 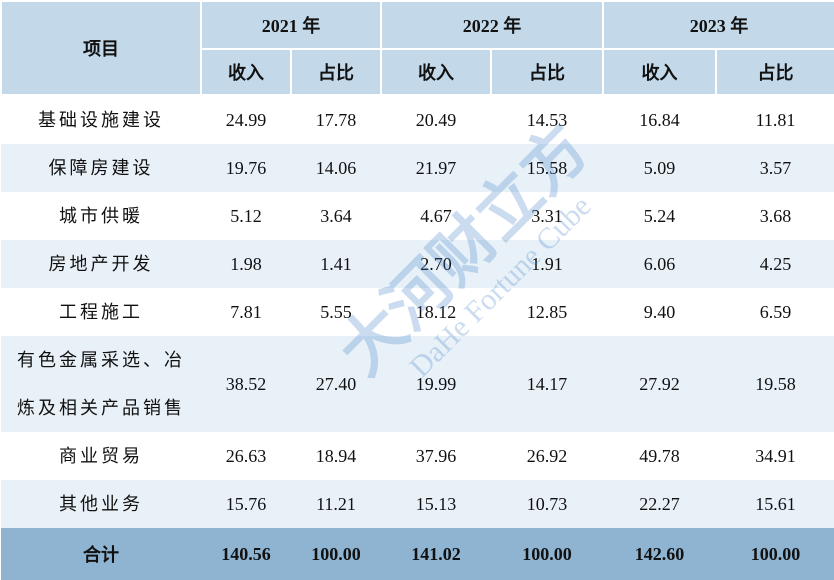 What do you see at coordinates (246, 504) in the screenshot?
I see `value-cell: 15.76` at bounding box center [246, 504].